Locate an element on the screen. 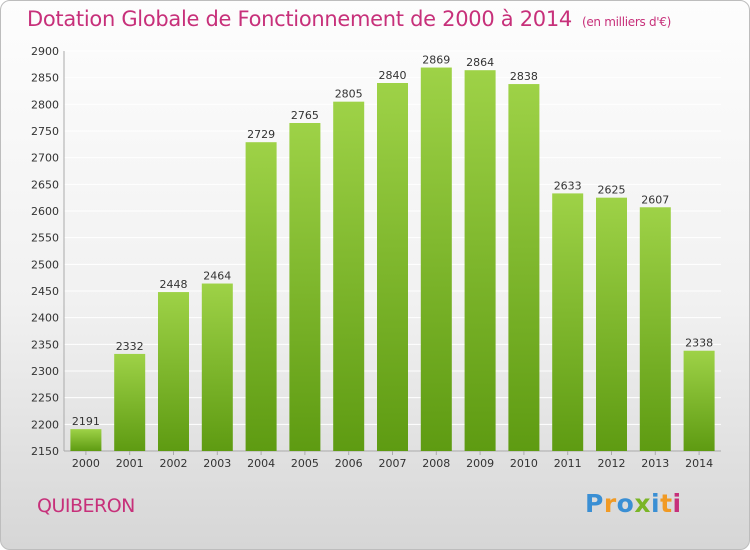 The height and width of the screenshot is (550, 750). y-tick-label: 2200 is located at coordinates (45, 424).